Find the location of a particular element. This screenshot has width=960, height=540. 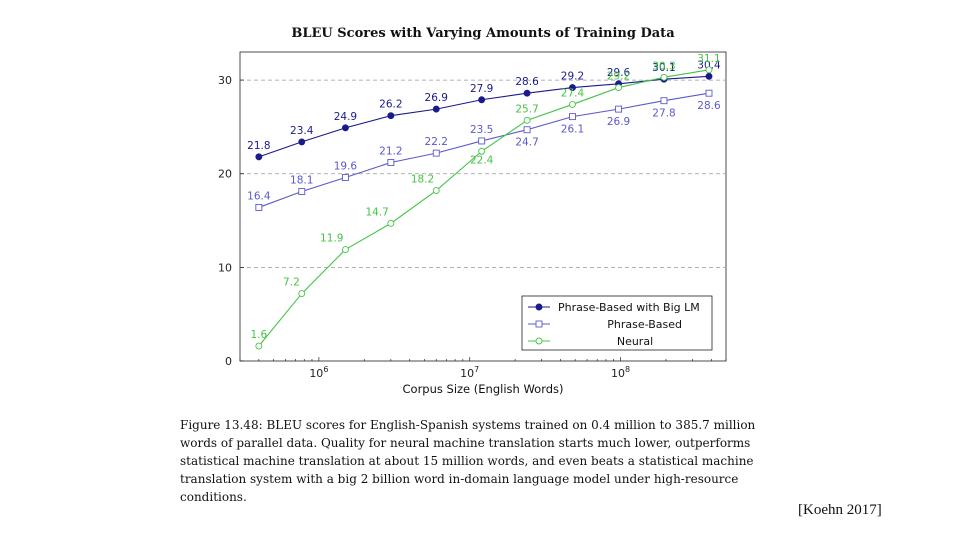

data-label: 30.1 is located at coordinates (663, 68).